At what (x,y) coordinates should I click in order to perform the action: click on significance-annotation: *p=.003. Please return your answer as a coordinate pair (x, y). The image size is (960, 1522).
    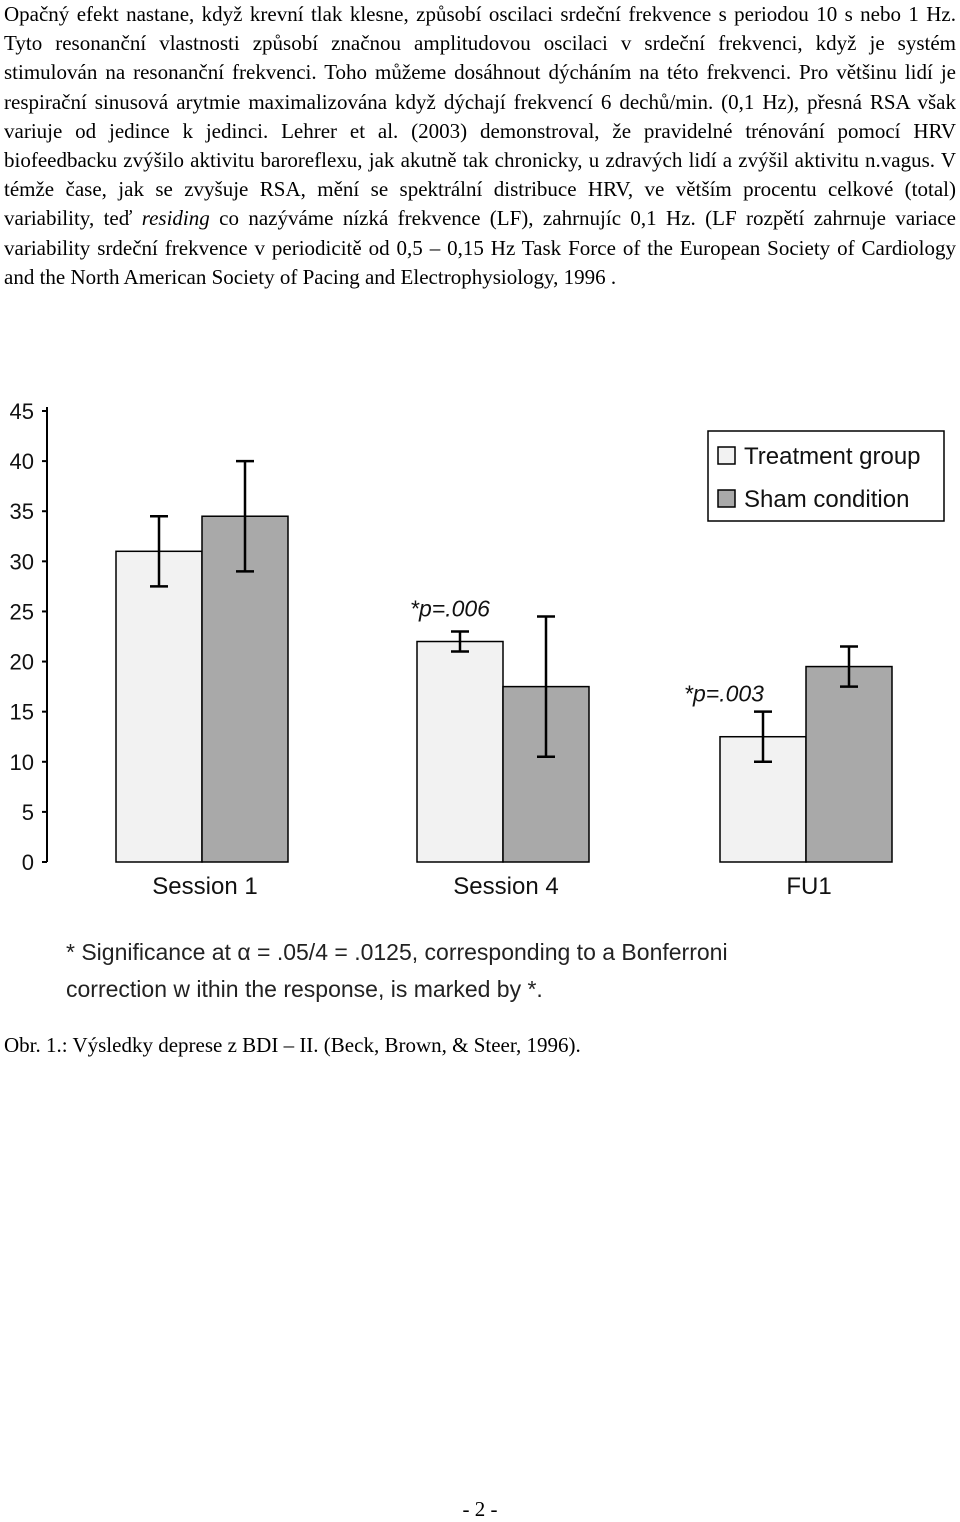
    Looking at the image, I should click on (724, 694).